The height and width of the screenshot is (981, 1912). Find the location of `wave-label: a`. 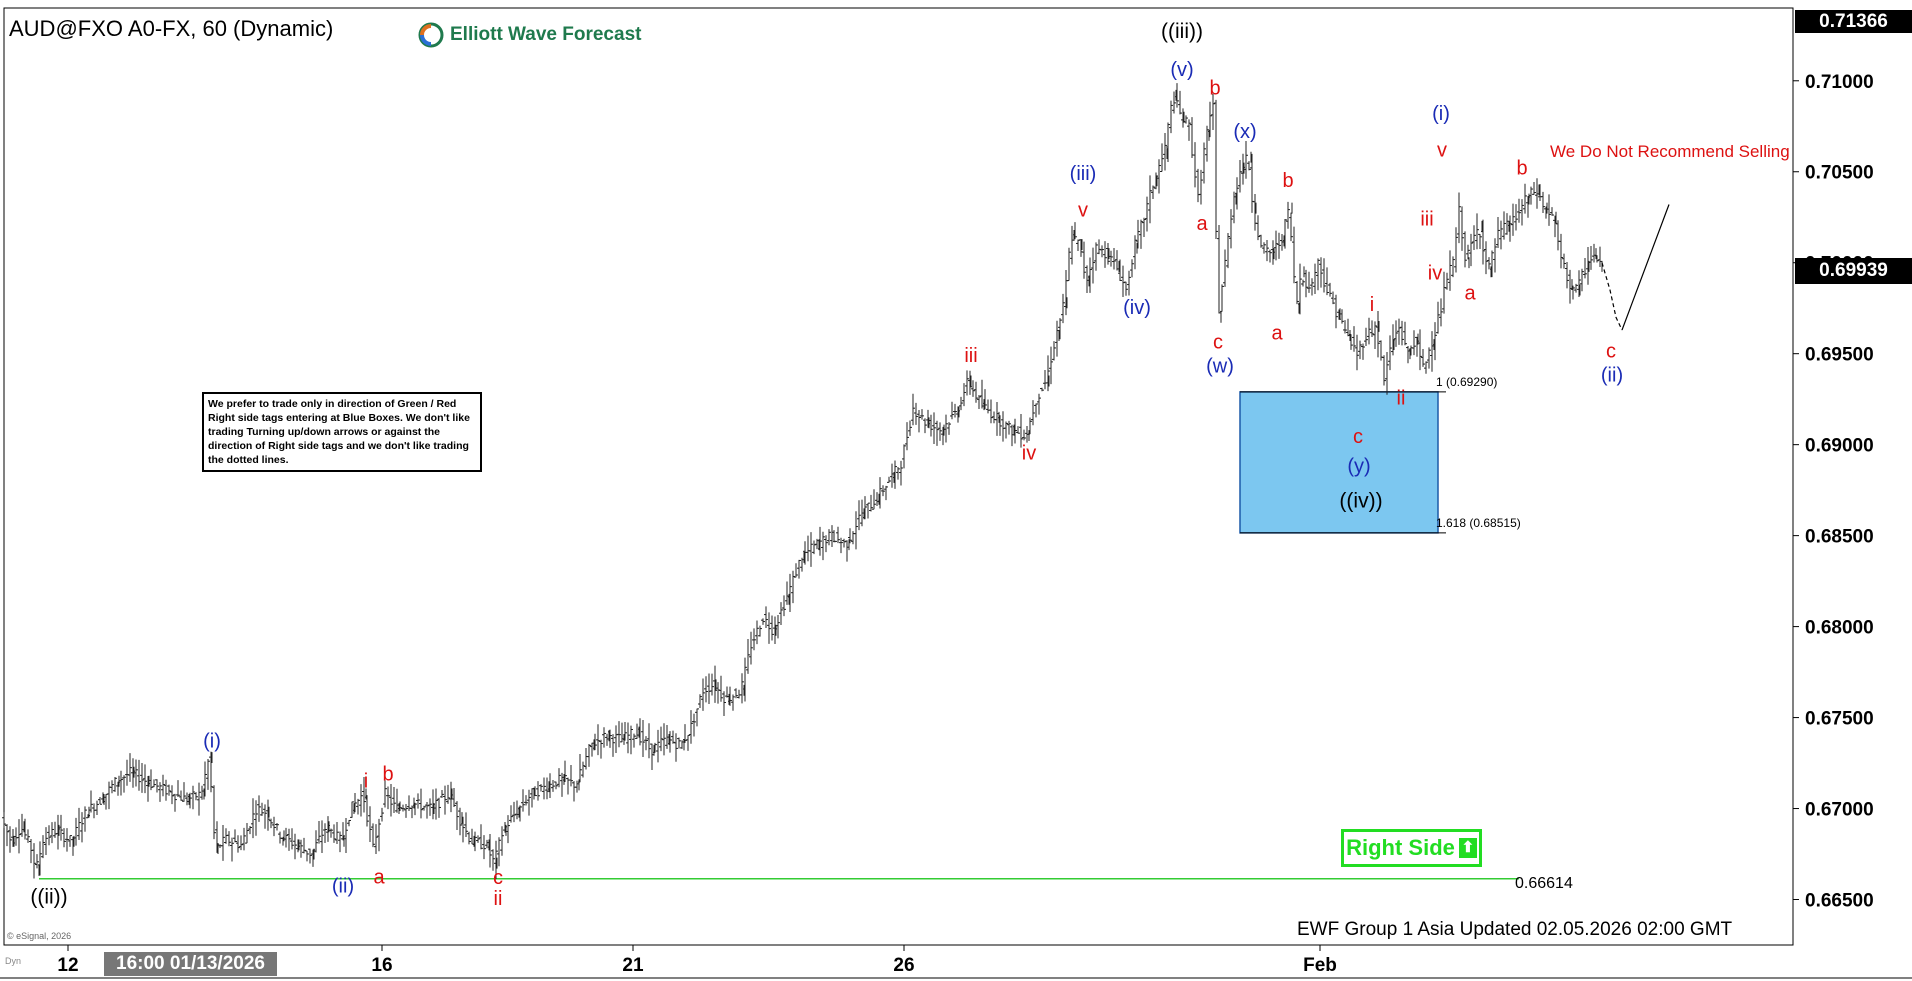

wave-label: a is located at coordinates (379, 877).